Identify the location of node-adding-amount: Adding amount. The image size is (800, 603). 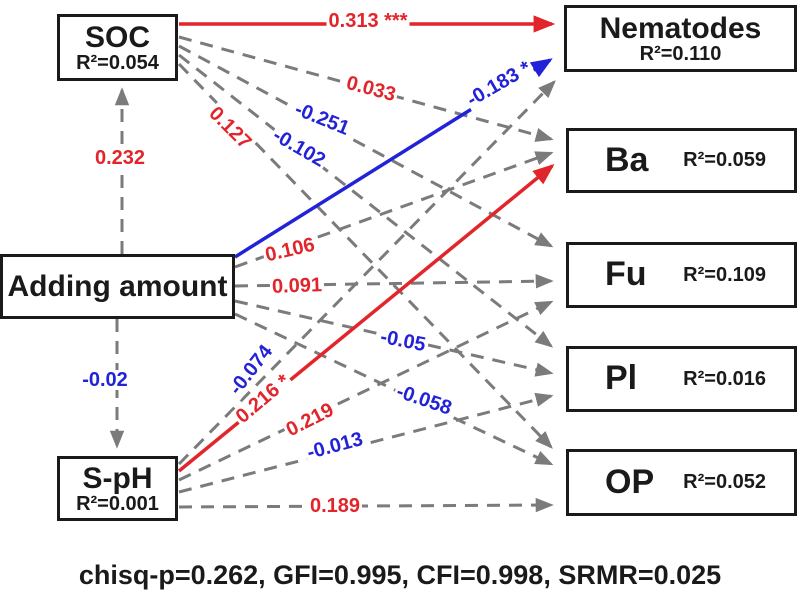
(117, 286).